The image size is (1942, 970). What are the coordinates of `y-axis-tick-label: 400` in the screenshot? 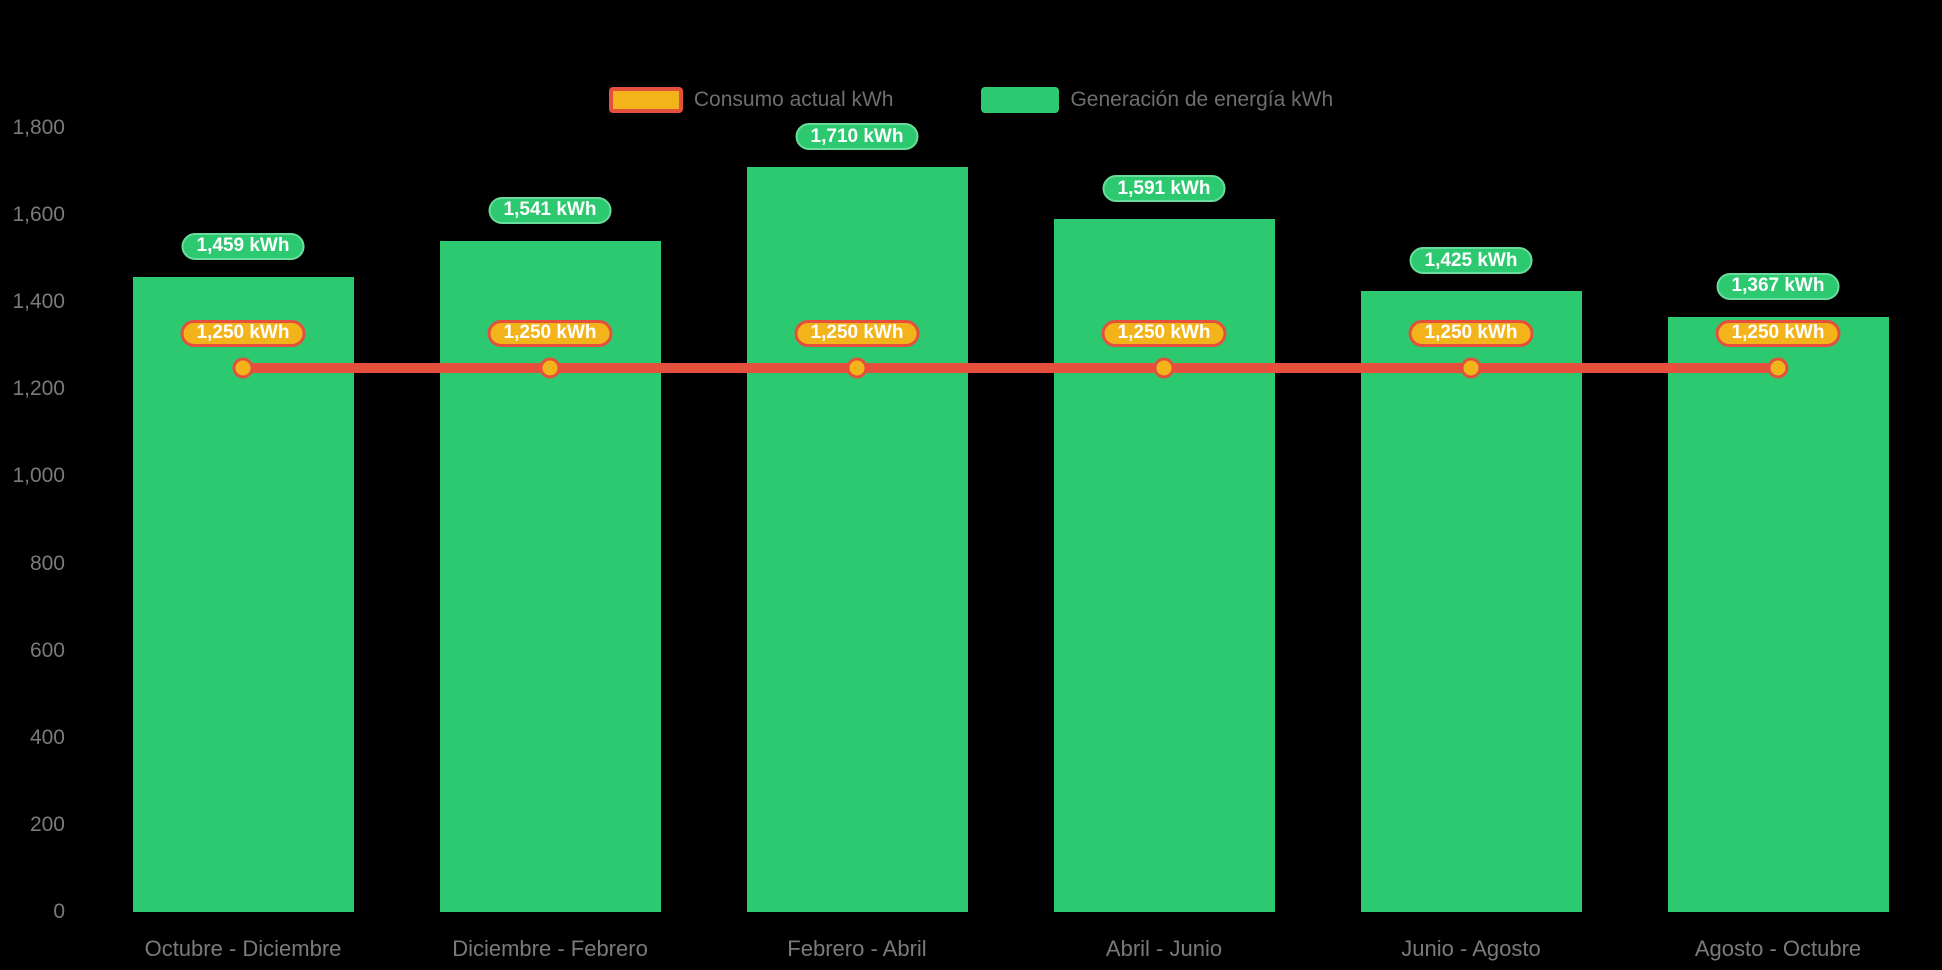 It's located at (47, 737).